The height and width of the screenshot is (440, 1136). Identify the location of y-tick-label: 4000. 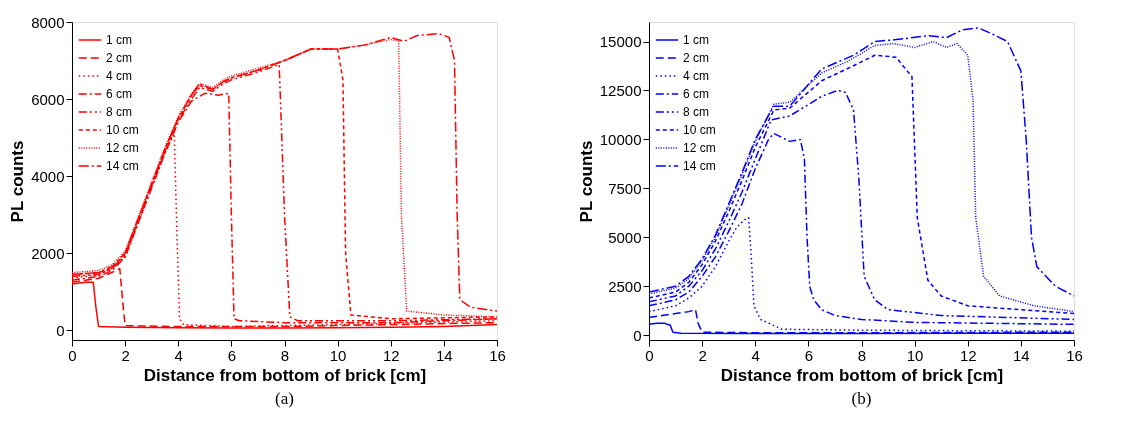
(48, 176).